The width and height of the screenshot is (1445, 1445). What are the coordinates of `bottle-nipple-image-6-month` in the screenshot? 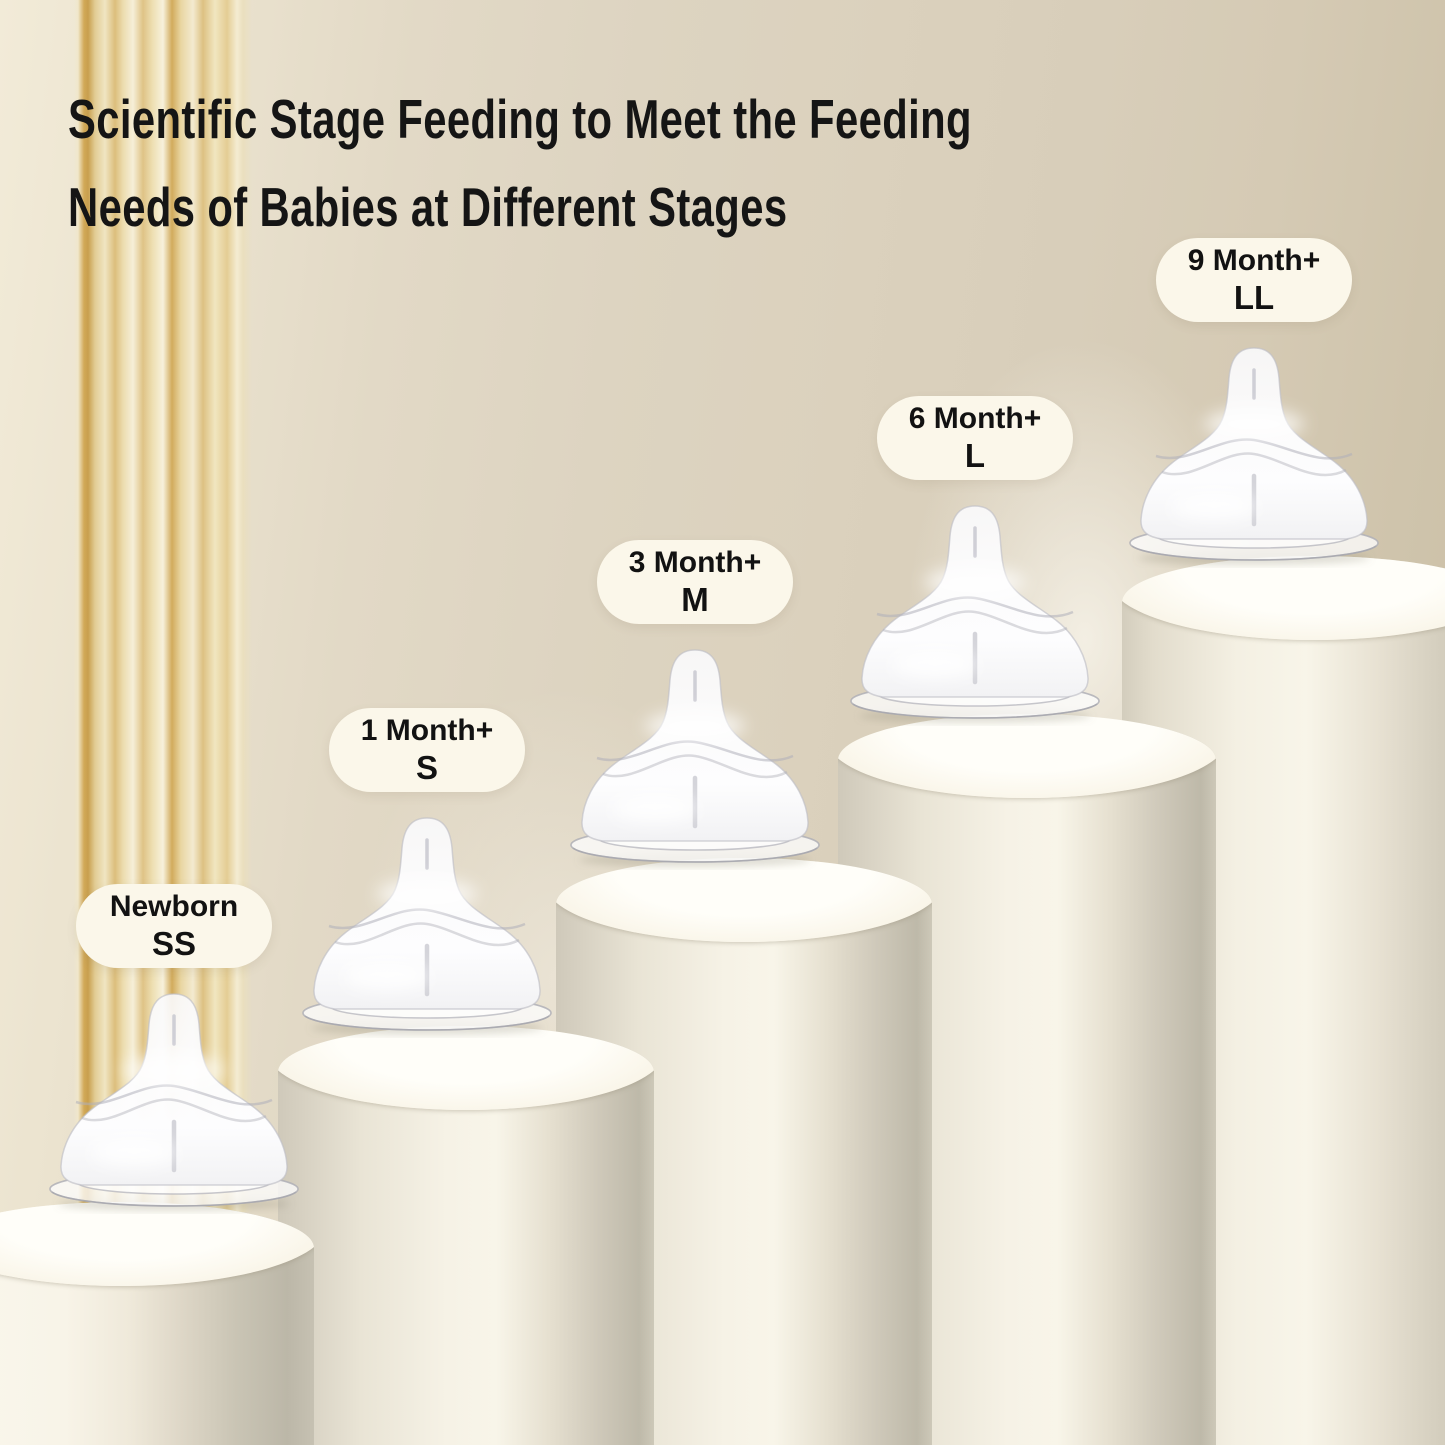 It's located at (975, 610).